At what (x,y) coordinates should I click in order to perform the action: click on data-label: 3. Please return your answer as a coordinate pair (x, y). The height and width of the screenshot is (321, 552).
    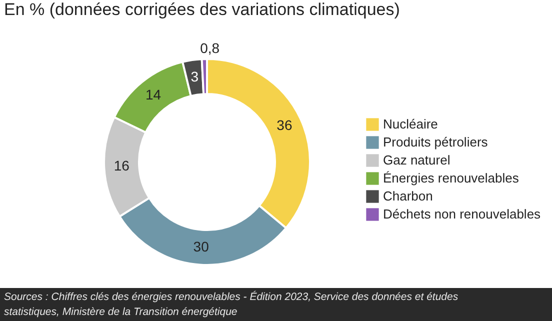
    Looking at the image, I should click on (194, 76).